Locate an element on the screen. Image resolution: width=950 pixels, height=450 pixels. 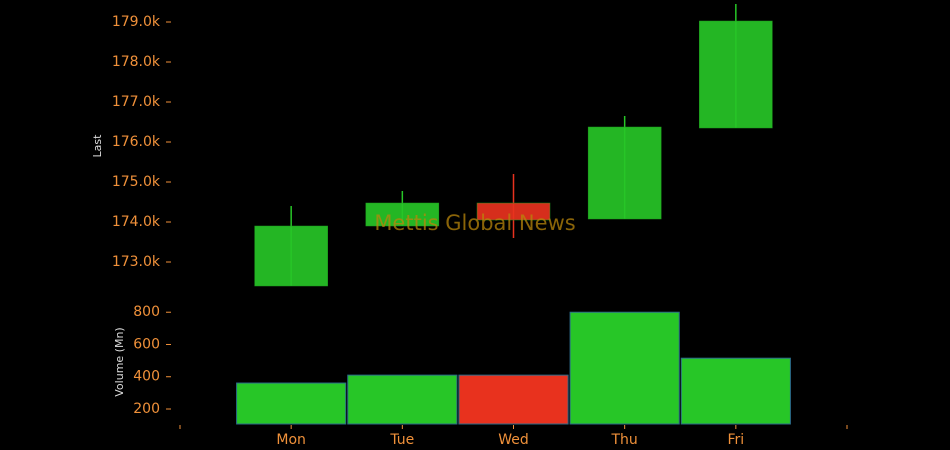
y-tick-label: 177.0k is located at coordinates (136, 102).